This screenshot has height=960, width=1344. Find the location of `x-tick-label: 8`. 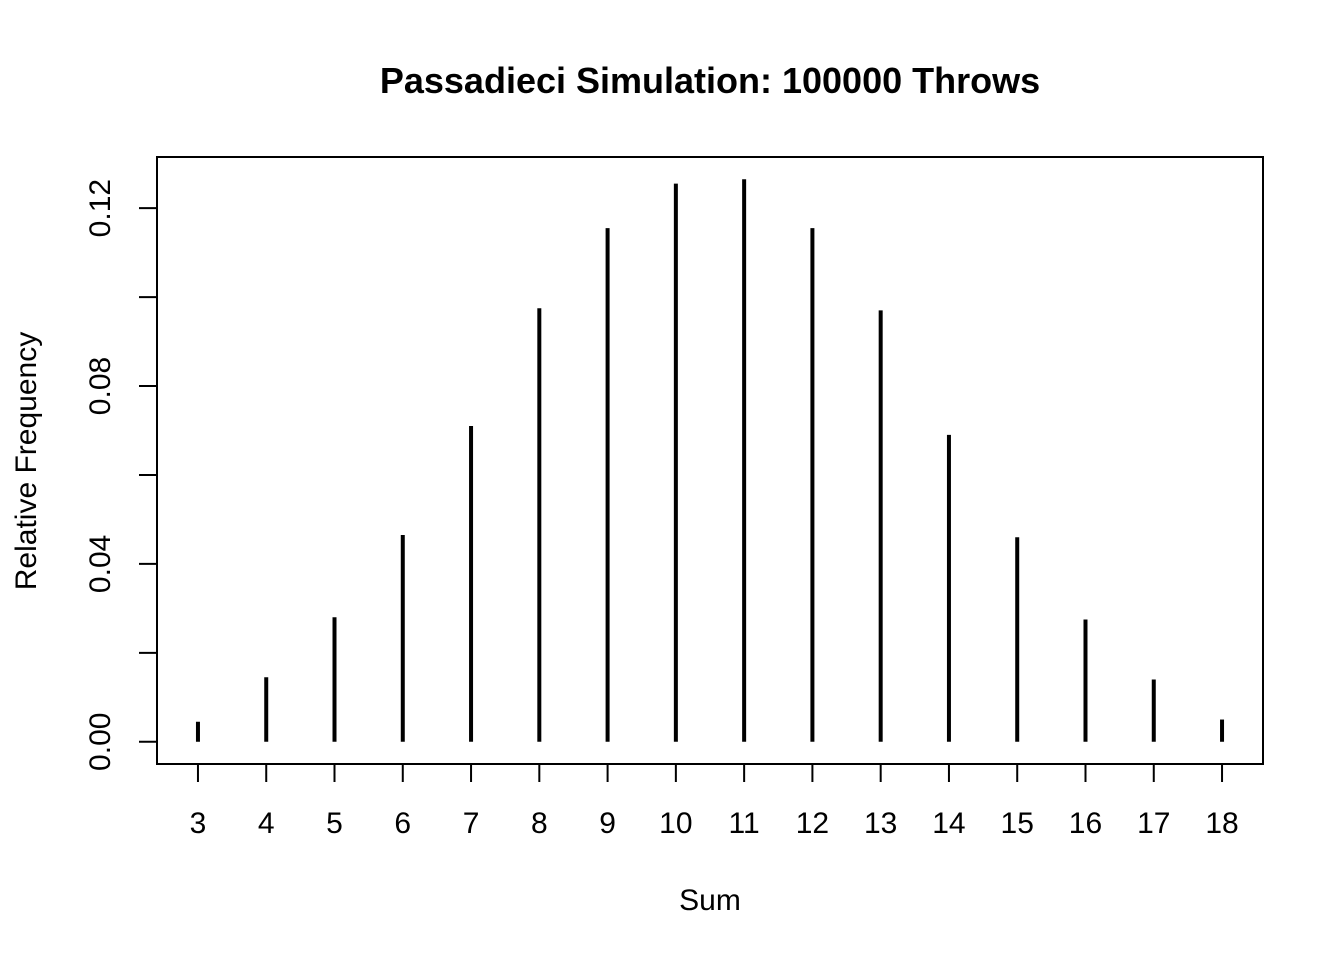

x-tick-label: 8 is located at coordinates (539, 823).